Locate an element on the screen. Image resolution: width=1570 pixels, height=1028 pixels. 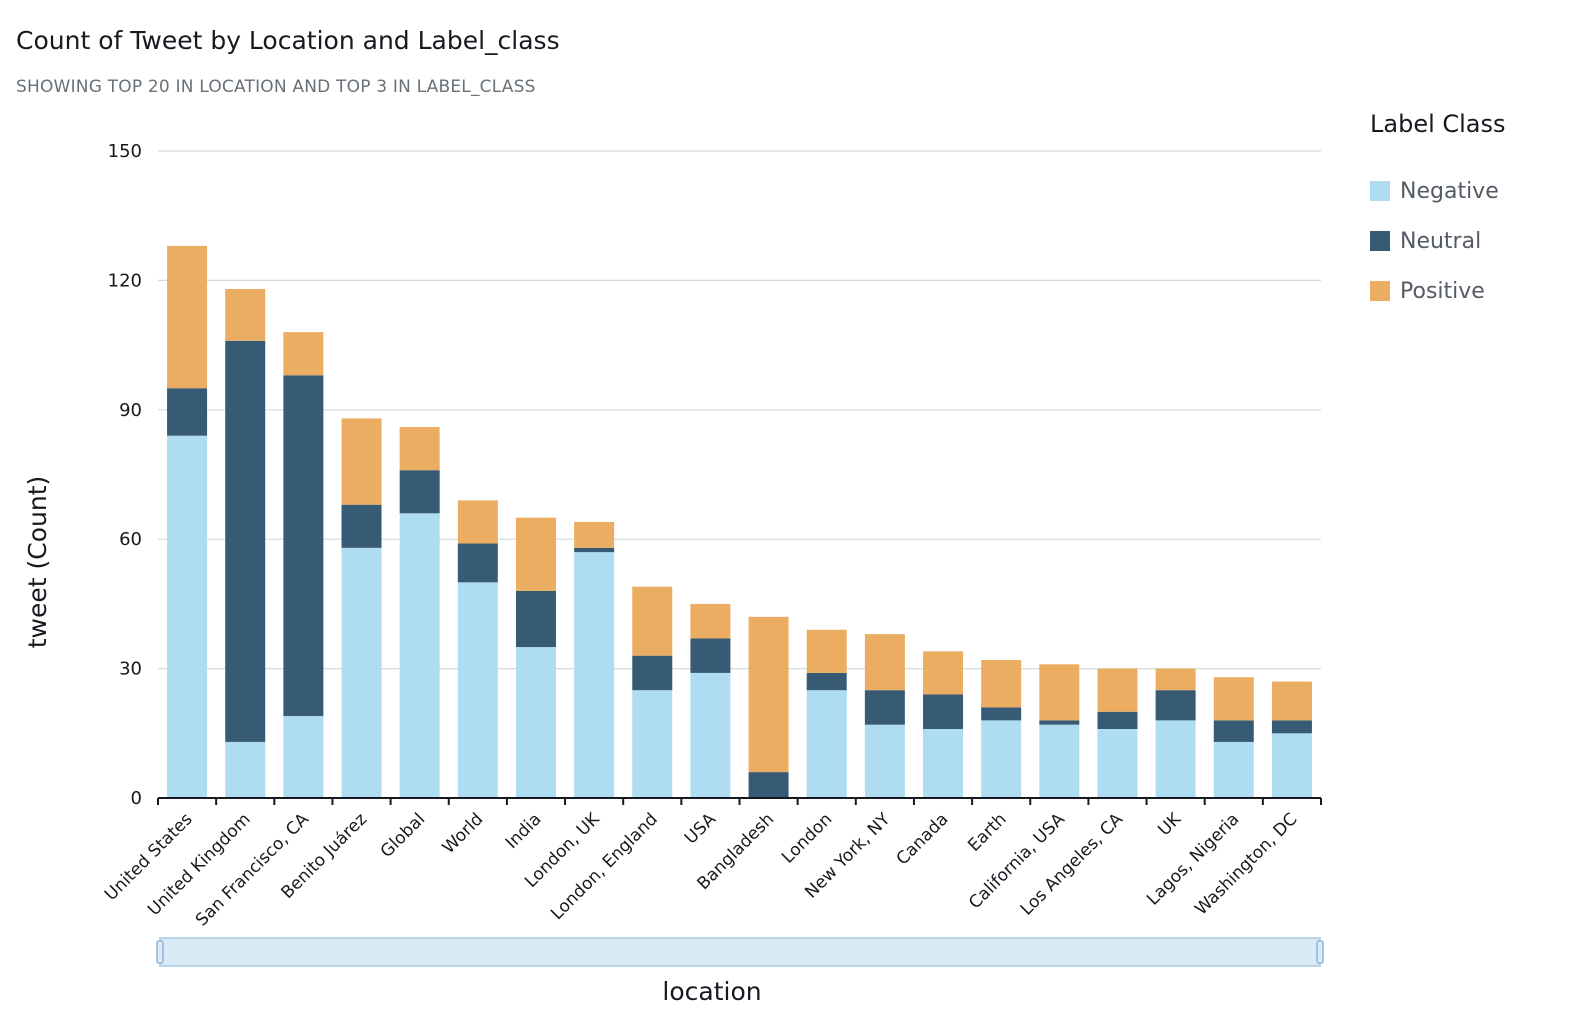
y-tick-label: 0 is located at coordinates (136, 798).